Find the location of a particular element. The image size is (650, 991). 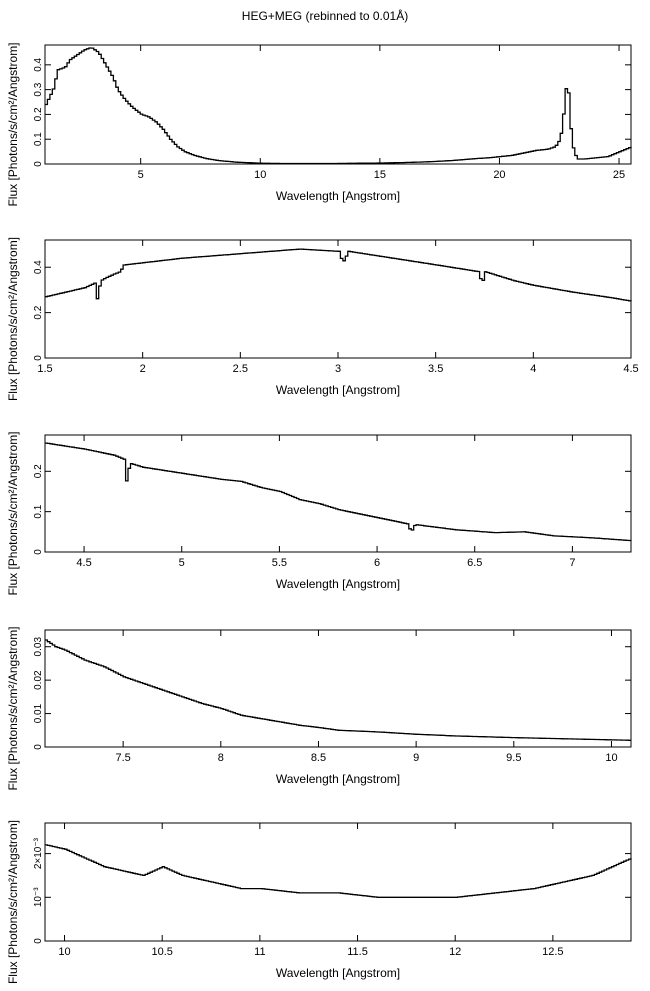

x-tick-label: 3.5 is located at coordinates (435, 369).